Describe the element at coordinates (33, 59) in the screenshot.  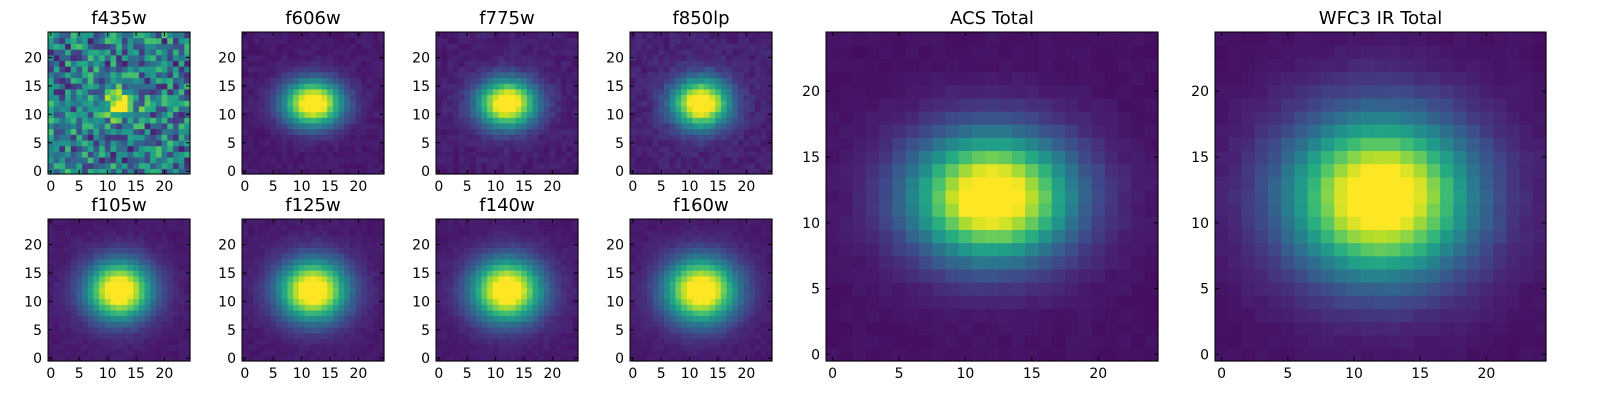
I see `y-tick-label: 20` at that location.